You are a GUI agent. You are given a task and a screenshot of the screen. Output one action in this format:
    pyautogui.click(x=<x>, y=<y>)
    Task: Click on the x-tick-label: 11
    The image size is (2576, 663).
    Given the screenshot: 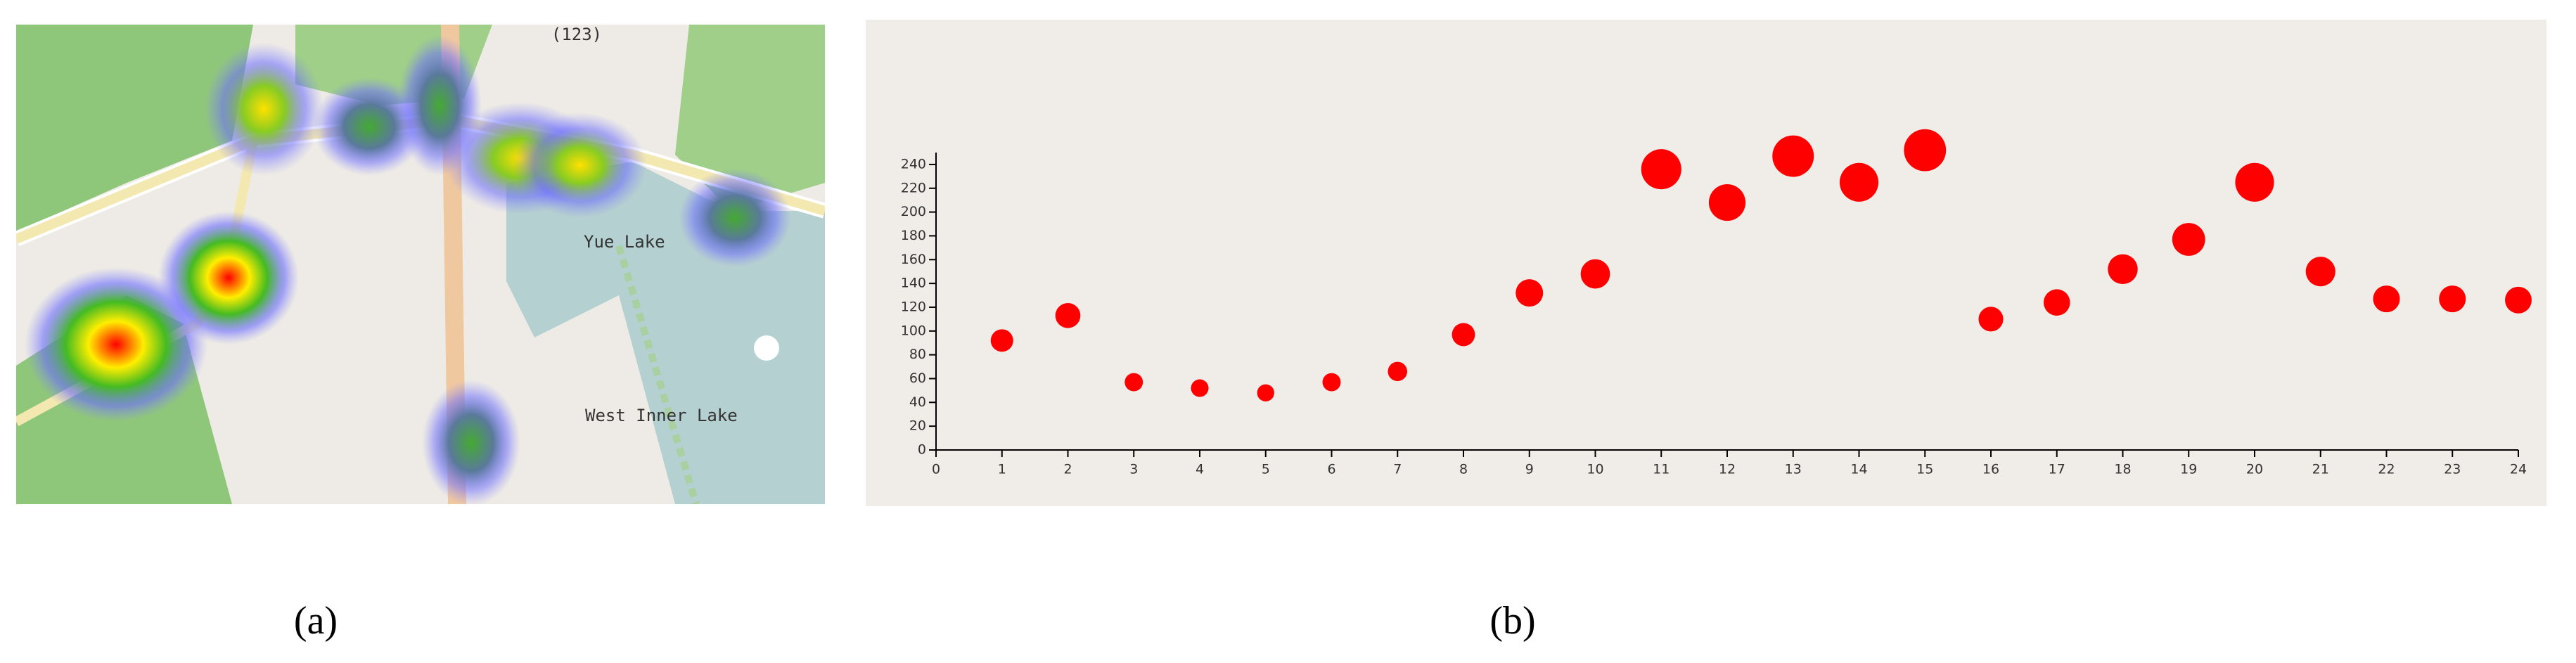 What is the action you would take?
    pyautogui.click(x=1661, y=469)
    